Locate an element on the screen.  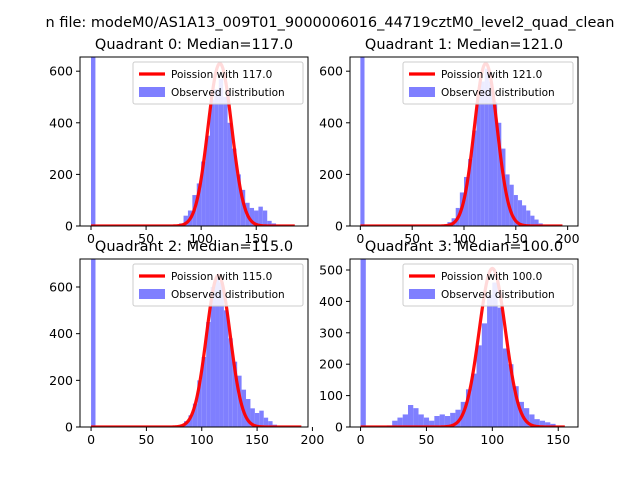
y-tick-label: 100 is located at coordinates (331, 395).